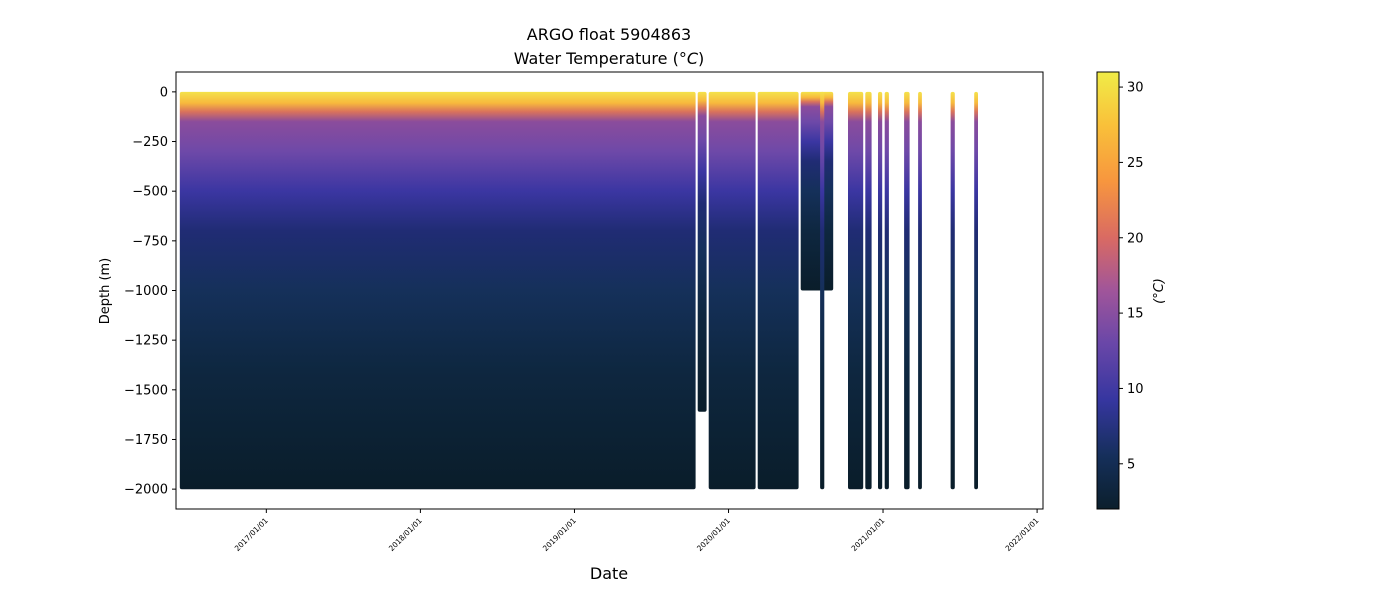  I want to click on colorbar-tick-label: 5, so click(1131, 464).